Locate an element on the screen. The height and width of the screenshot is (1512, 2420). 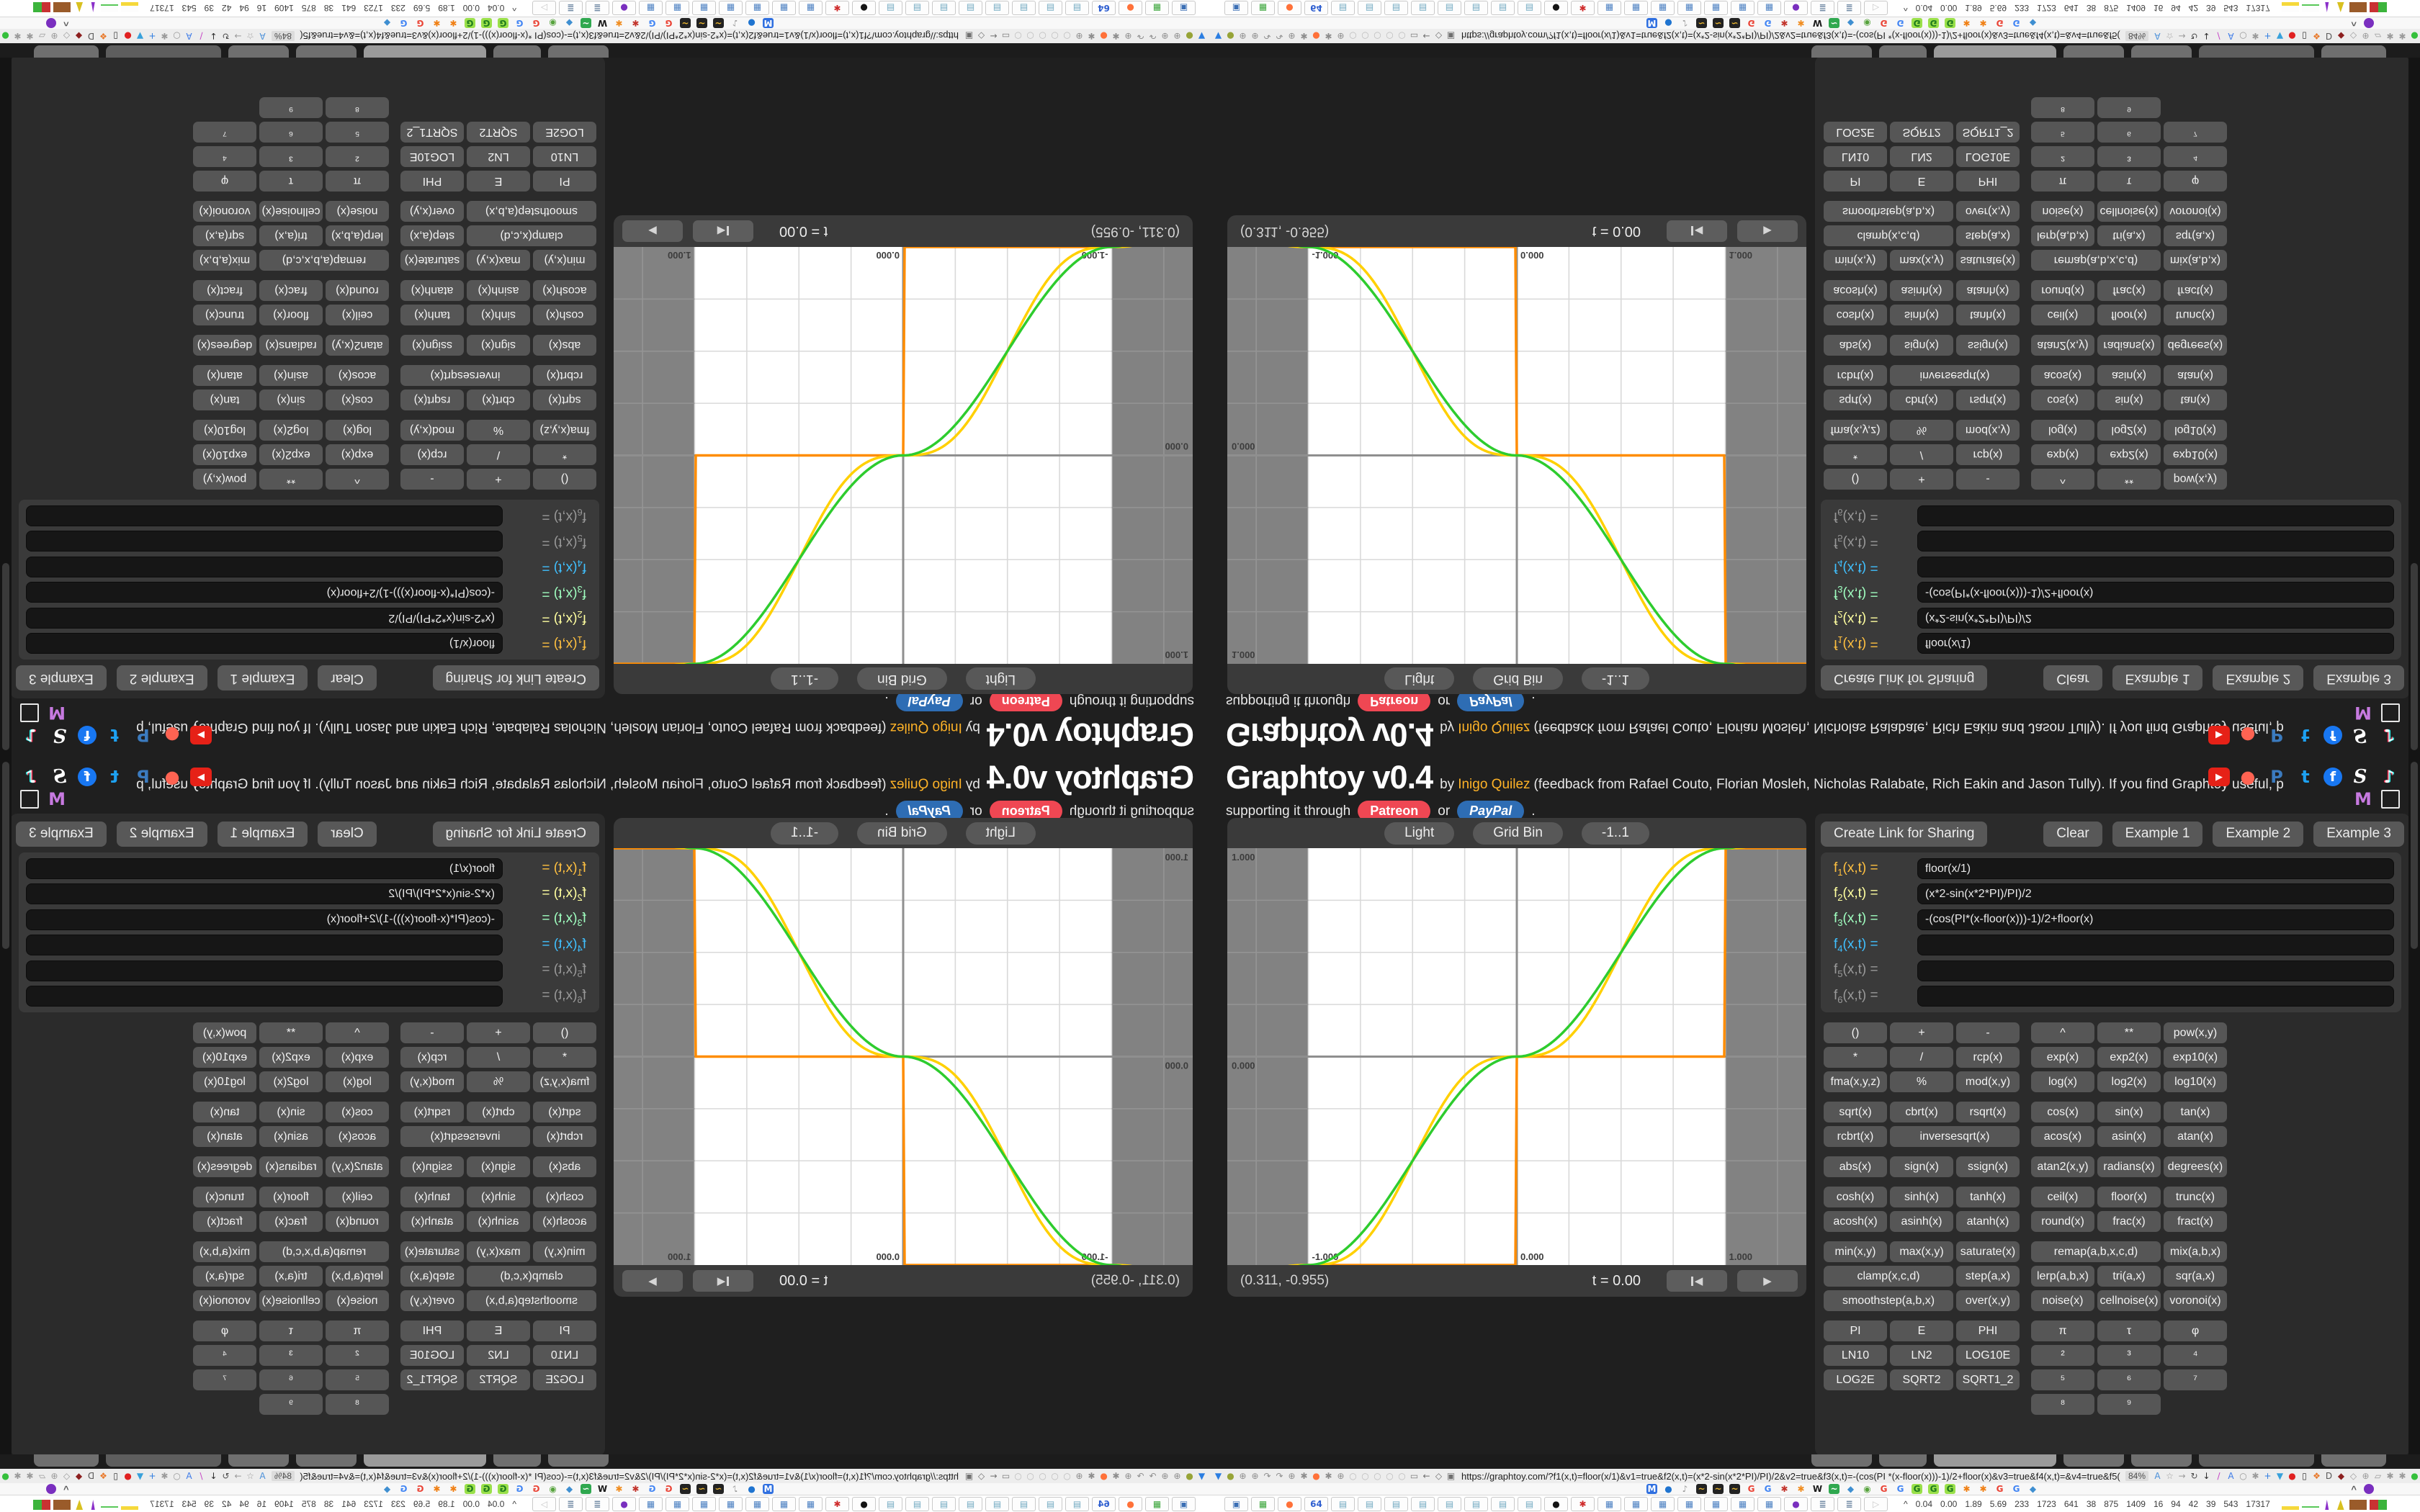
function-button: exp2(x) is located at coordinates (2129, 1057).